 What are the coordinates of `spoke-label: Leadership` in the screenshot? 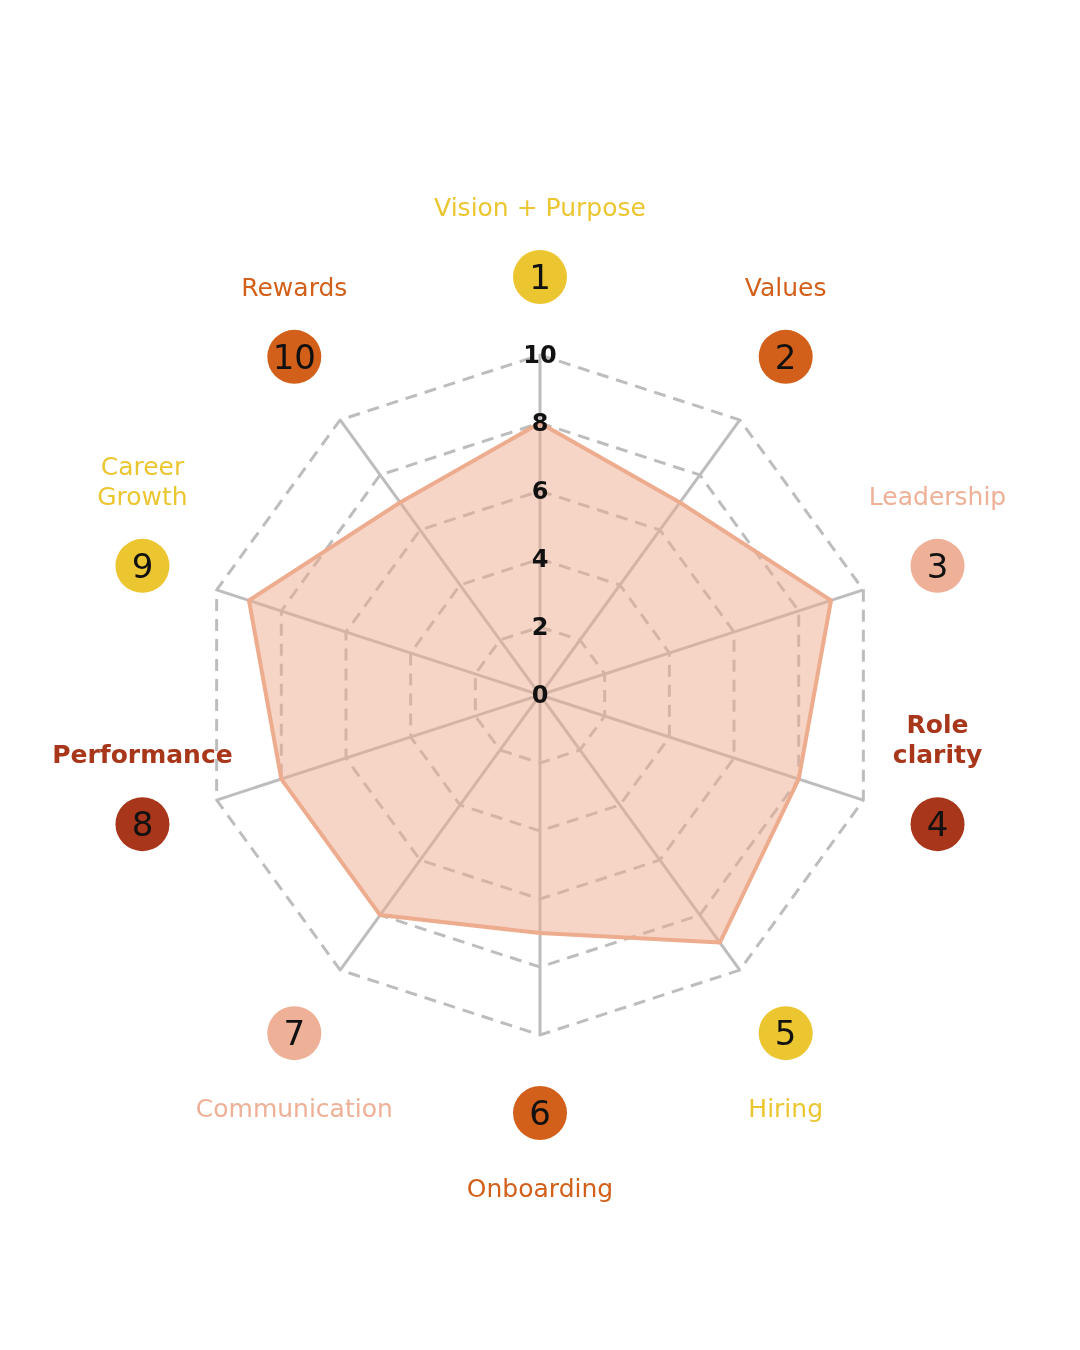 It's located at (937, 496).